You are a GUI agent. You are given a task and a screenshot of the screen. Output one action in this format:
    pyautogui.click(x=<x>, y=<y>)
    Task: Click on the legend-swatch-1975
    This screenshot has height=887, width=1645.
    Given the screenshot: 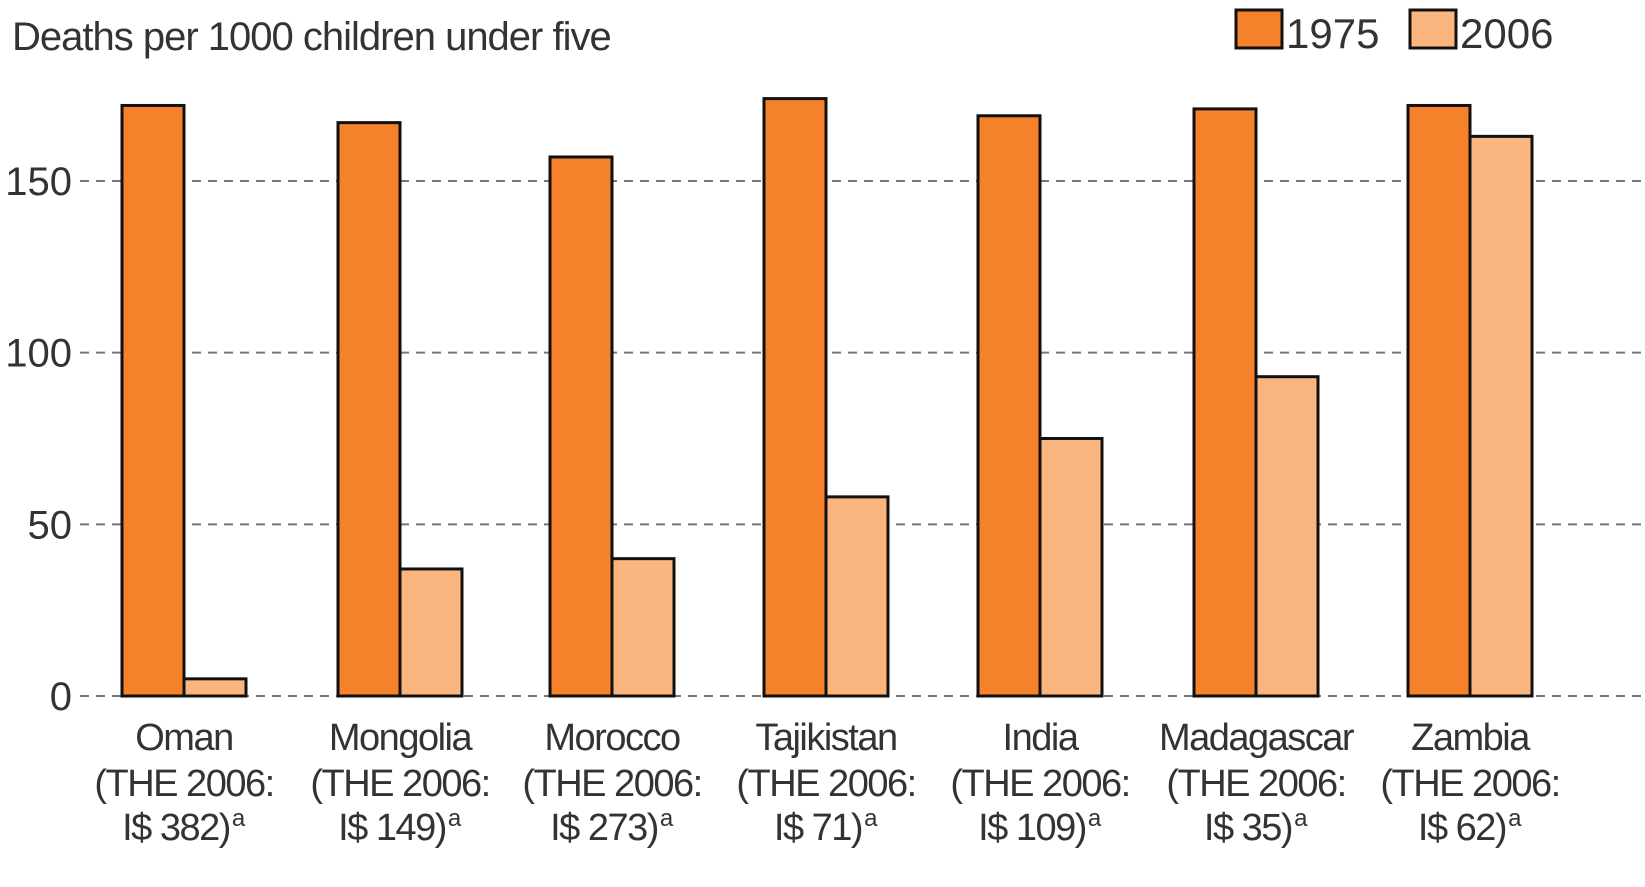 What is the action you would take?
    pyautogui.click(x=1259, y=29)
    